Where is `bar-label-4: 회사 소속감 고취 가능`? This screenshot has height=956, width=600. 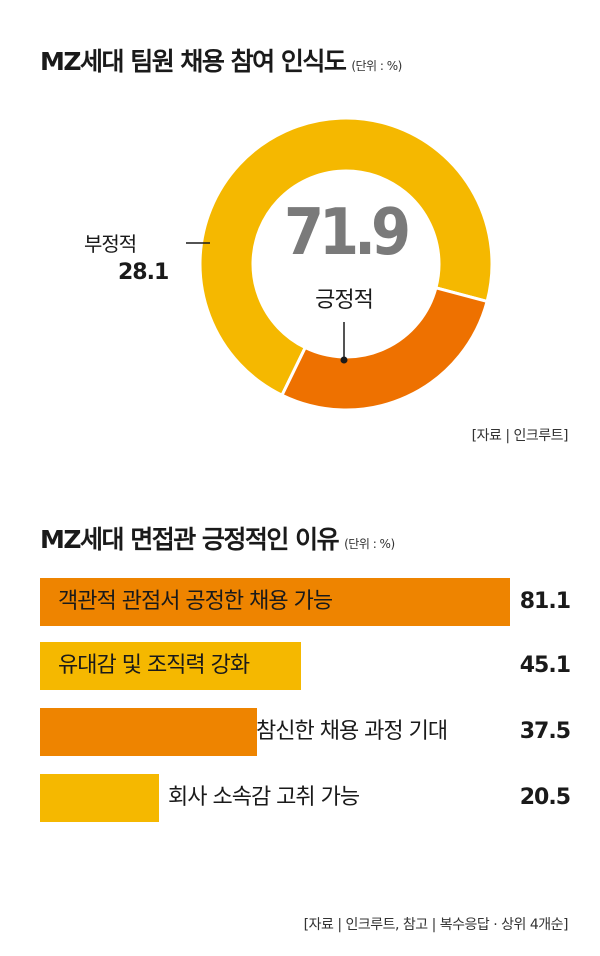
bar-label-4: 회사 소속감 고취 가능 is located at coordinates (264, 797).